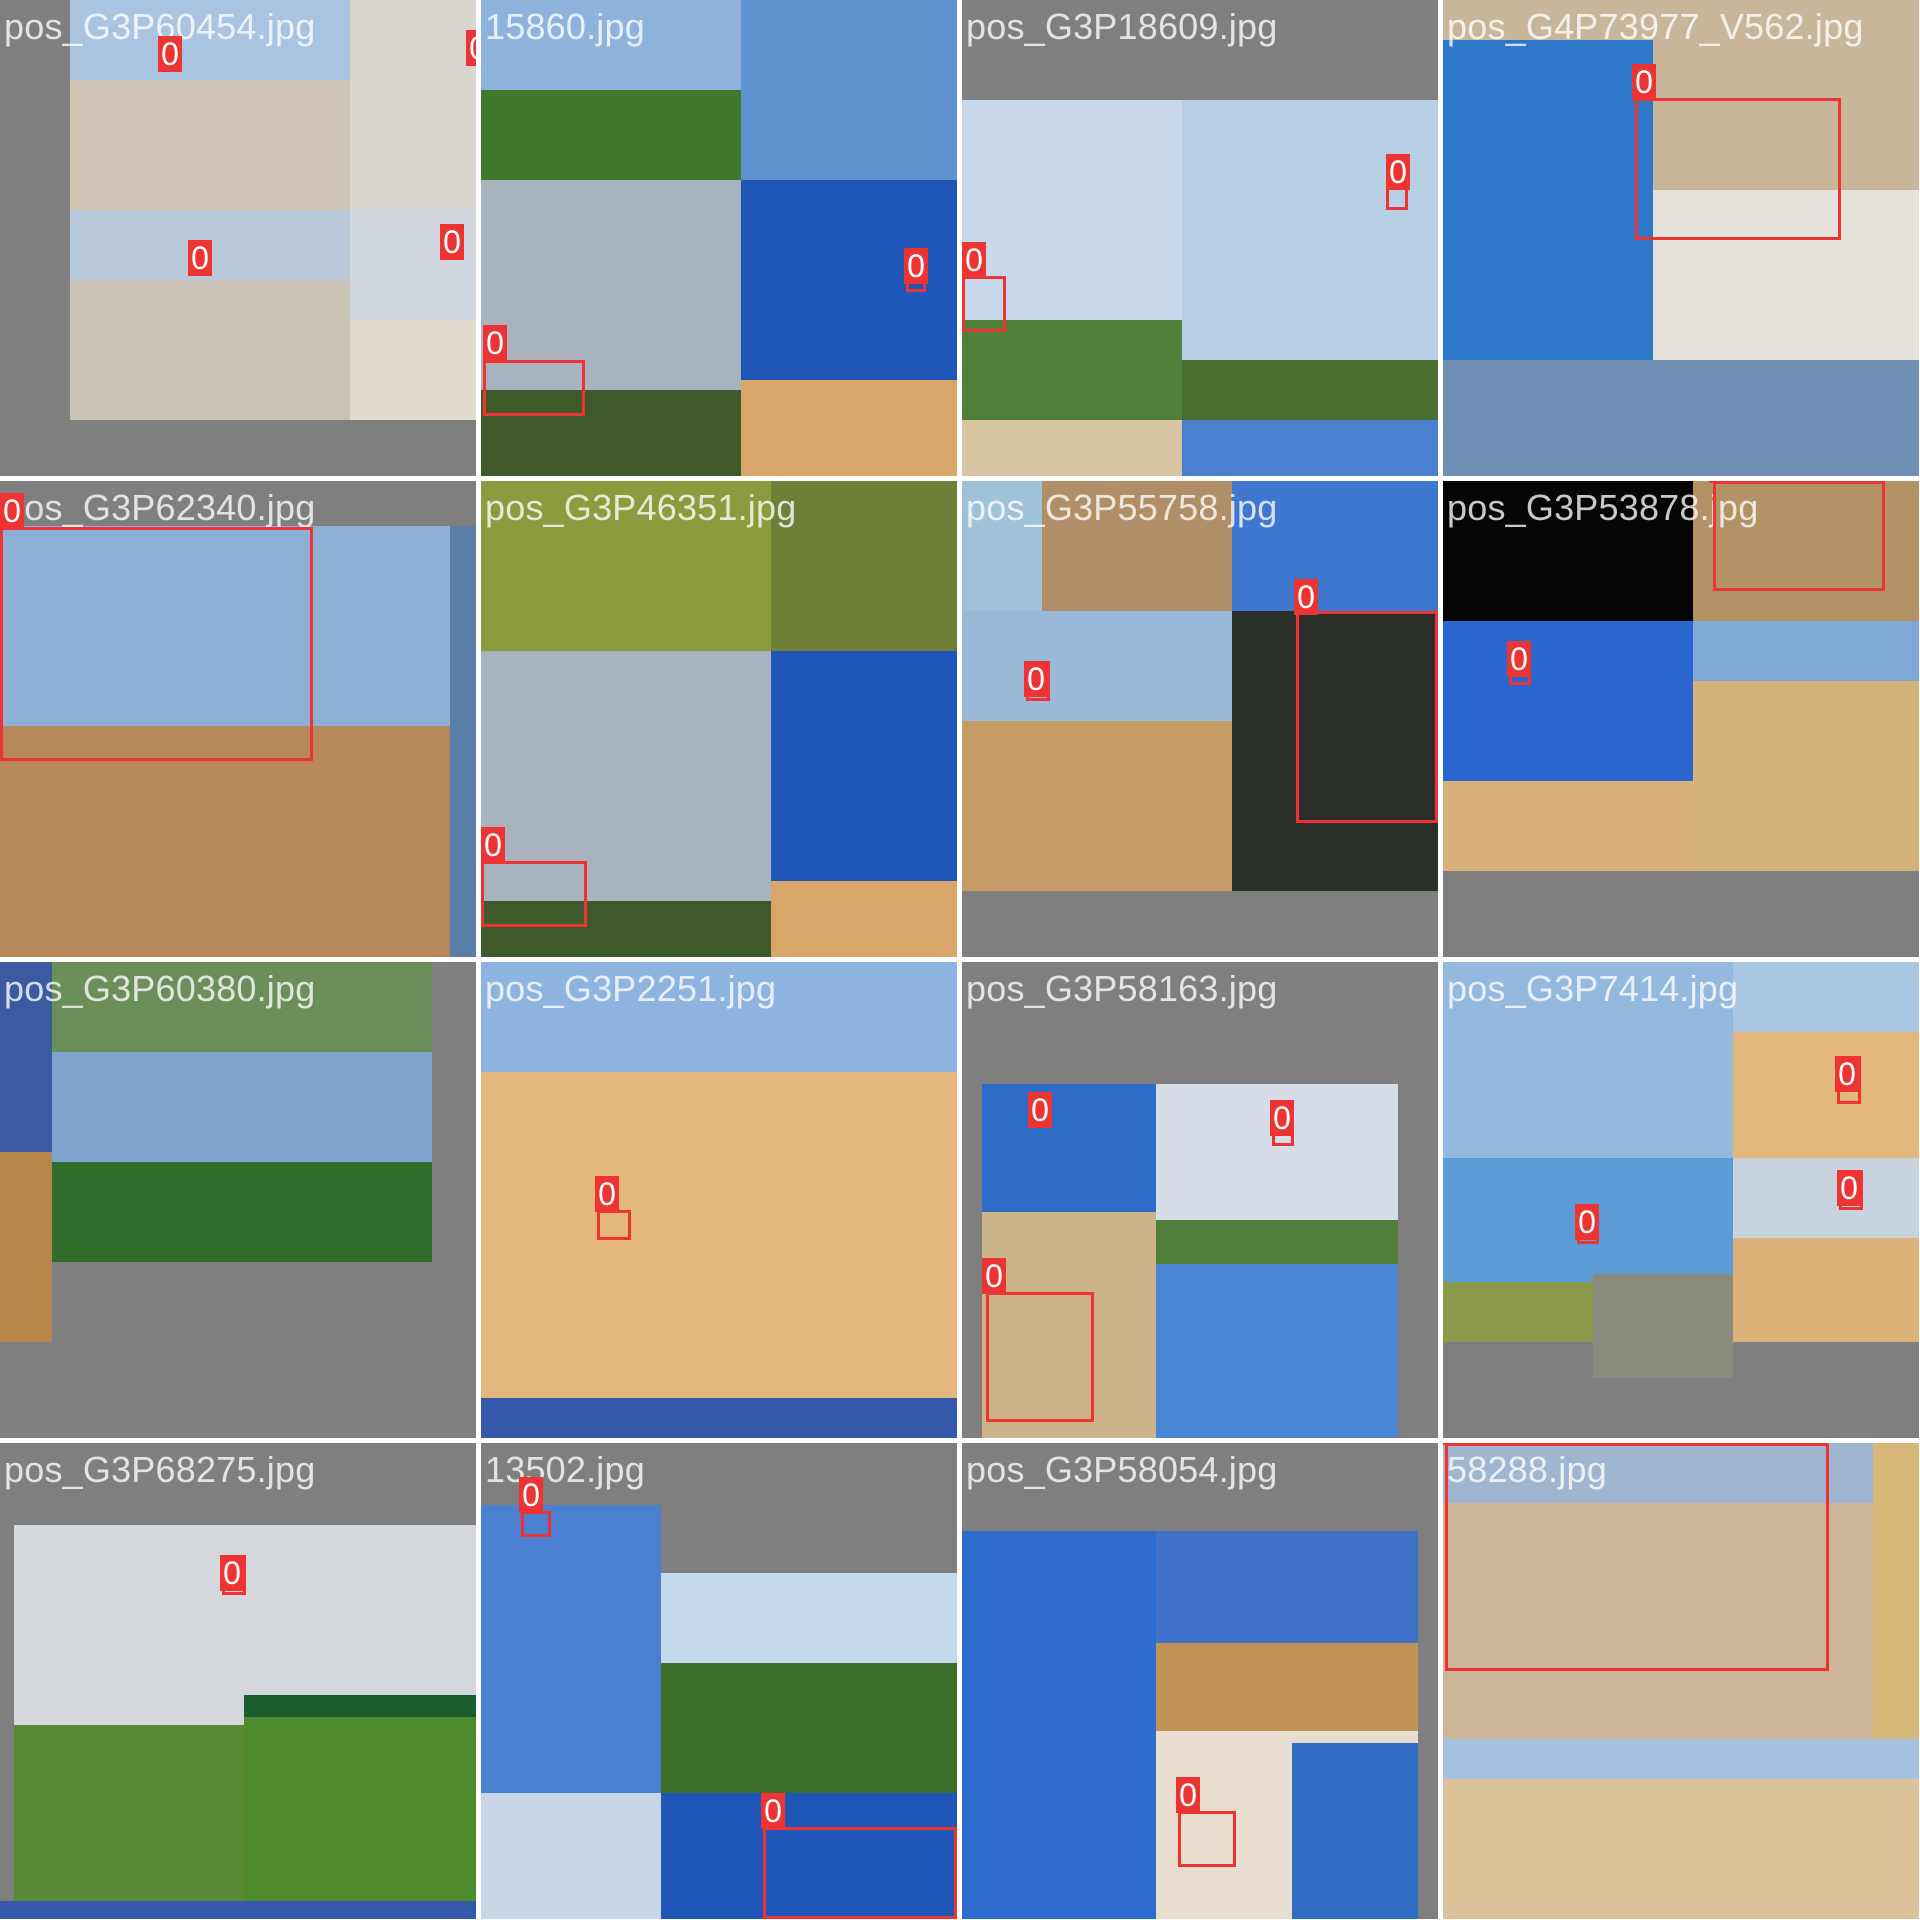 Image resolution: width=1920 pixels, height=1920 pixels. I want to click on mosaic-tile: pos_G3P46351.jpg 0, so click(719, 719).